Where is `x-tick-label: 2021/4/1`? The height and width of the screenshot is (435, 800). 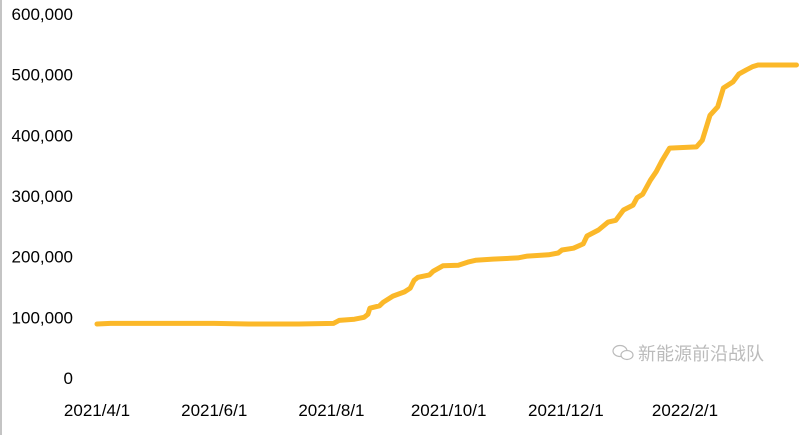 x-tick-label: 2021/4/1 is located at coordinates (97, 410).